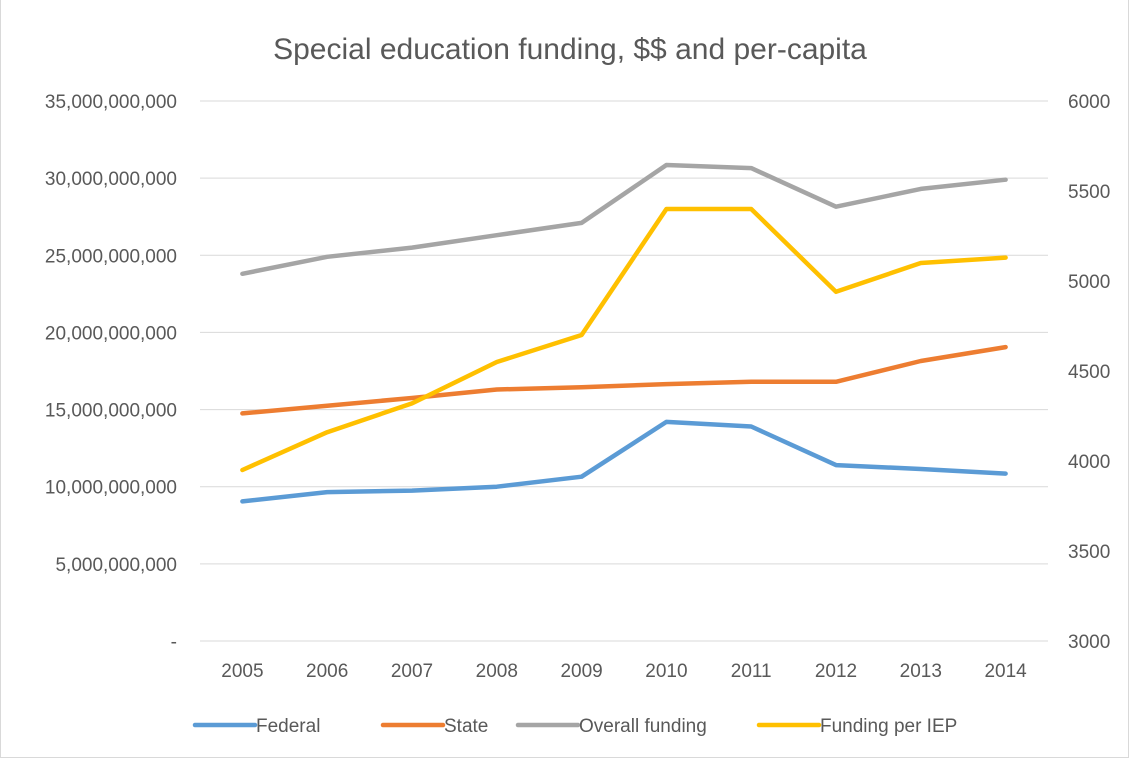 The width and height of the screenshot is (1130, 759). What do you see at coordinates (497, 671) in the screenshot?
I see `x-axis-tick-label: 2008` at bounding box center [497, 671].